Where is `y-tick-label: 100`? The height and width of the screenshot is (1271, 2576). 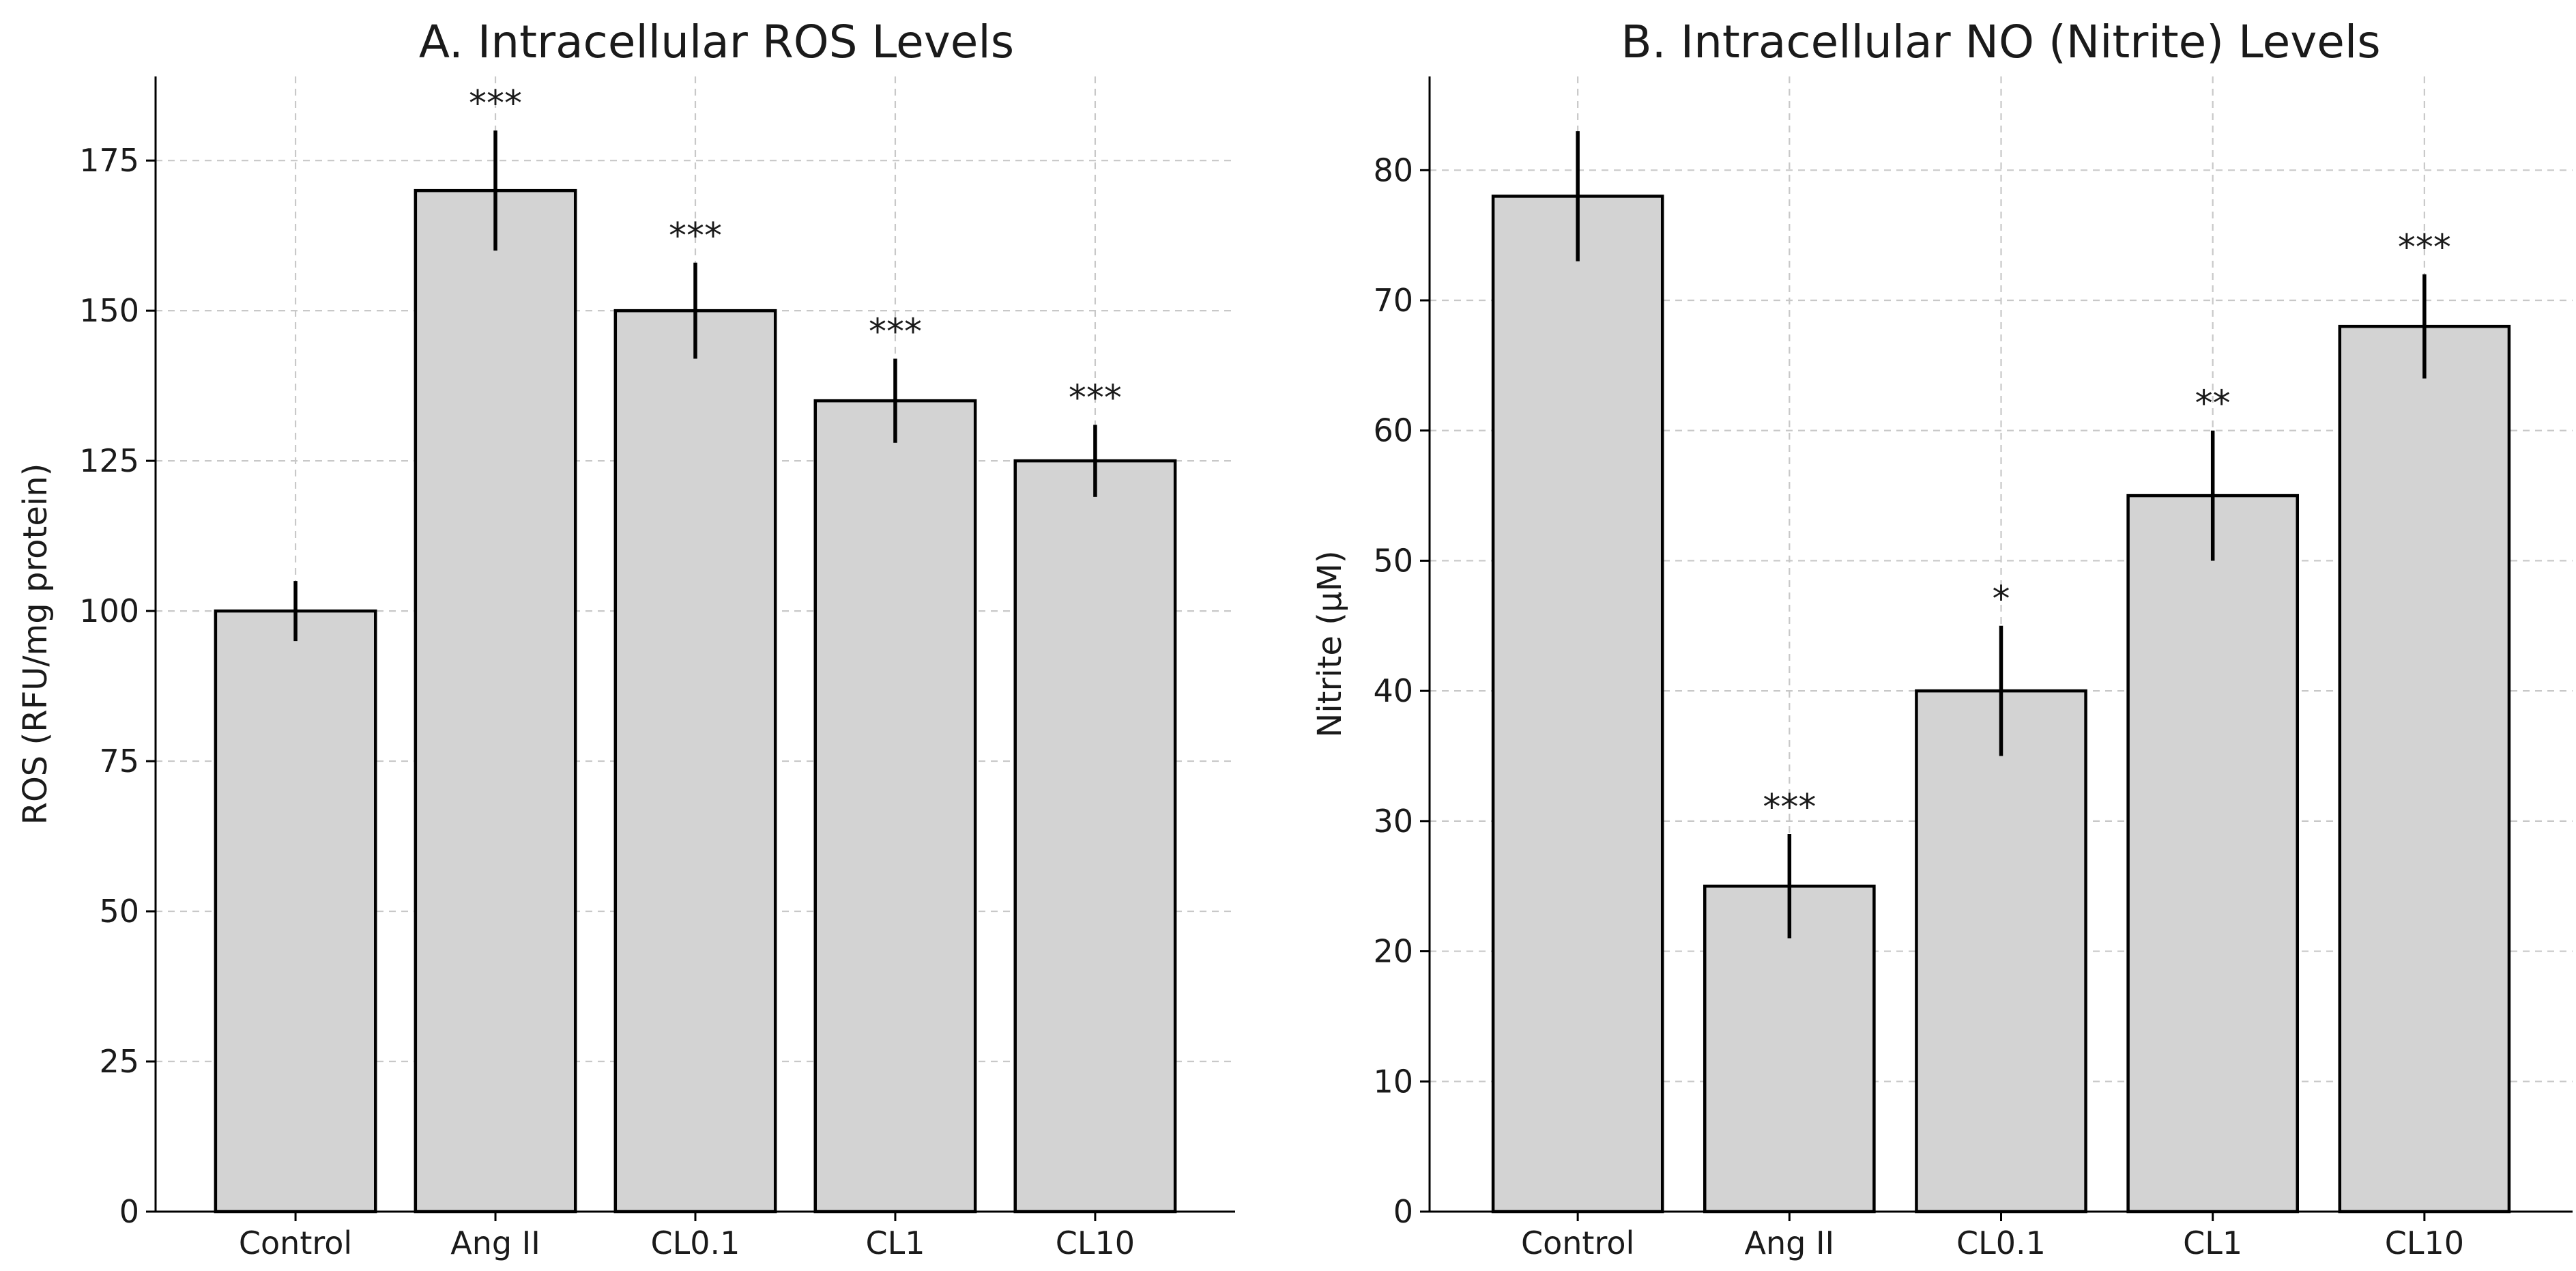
y-tick-label: 100 is located at coordinates (109, 610).